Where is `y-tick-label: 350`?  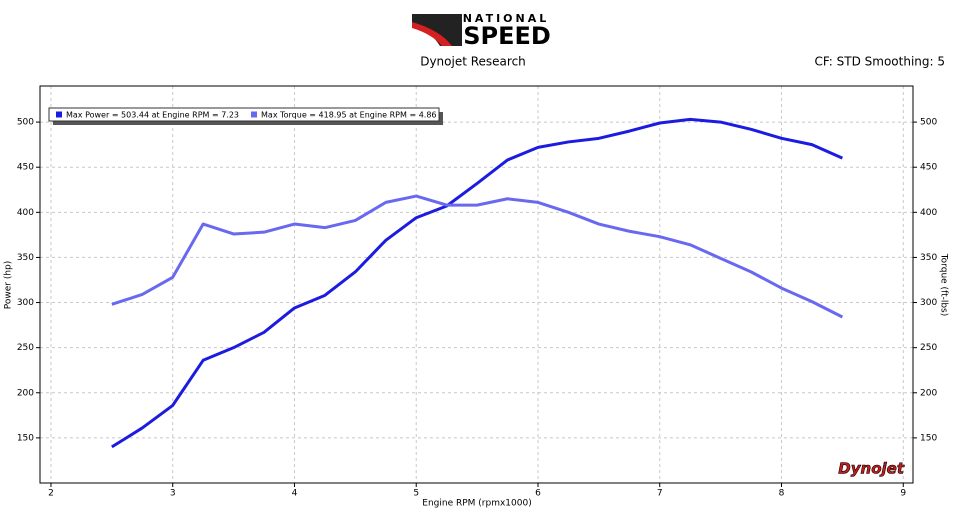
y-tick-label: 350 is located at coordinates (25, 258).